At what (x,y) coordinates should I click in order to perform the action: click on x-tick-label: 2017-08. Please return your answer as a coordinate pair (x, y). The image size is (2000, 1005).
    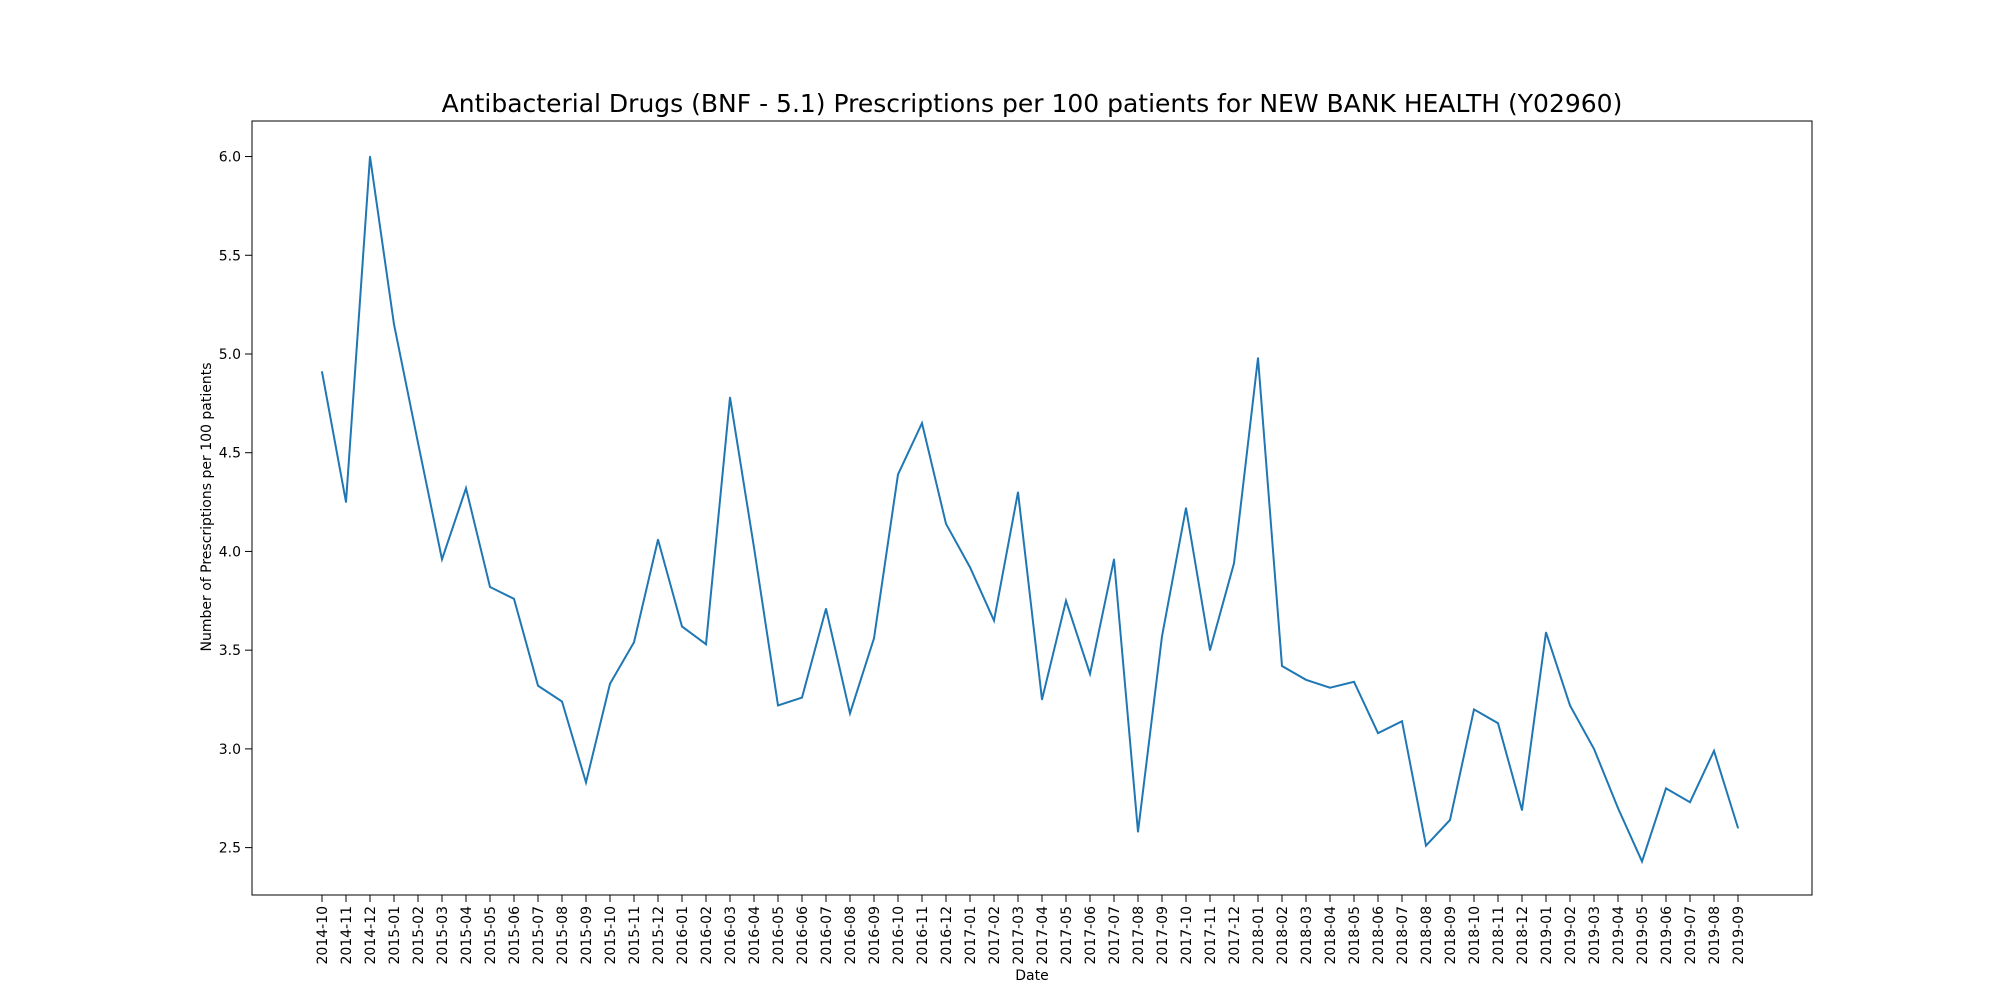
    Looking at the image, I should click on (1139, 935).